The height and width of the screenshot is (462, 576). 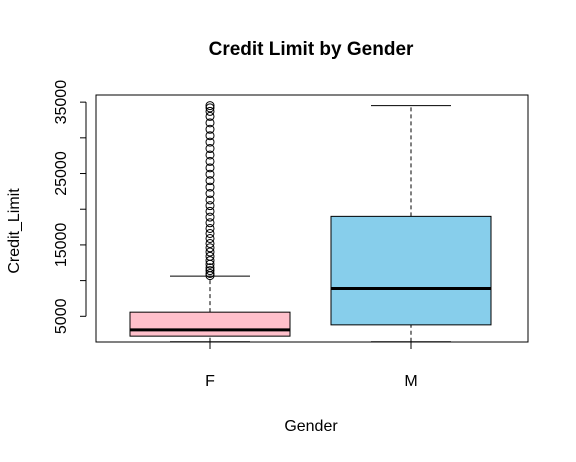 I want to click on y-tick-label: 25000, so click(x=61, y=173).